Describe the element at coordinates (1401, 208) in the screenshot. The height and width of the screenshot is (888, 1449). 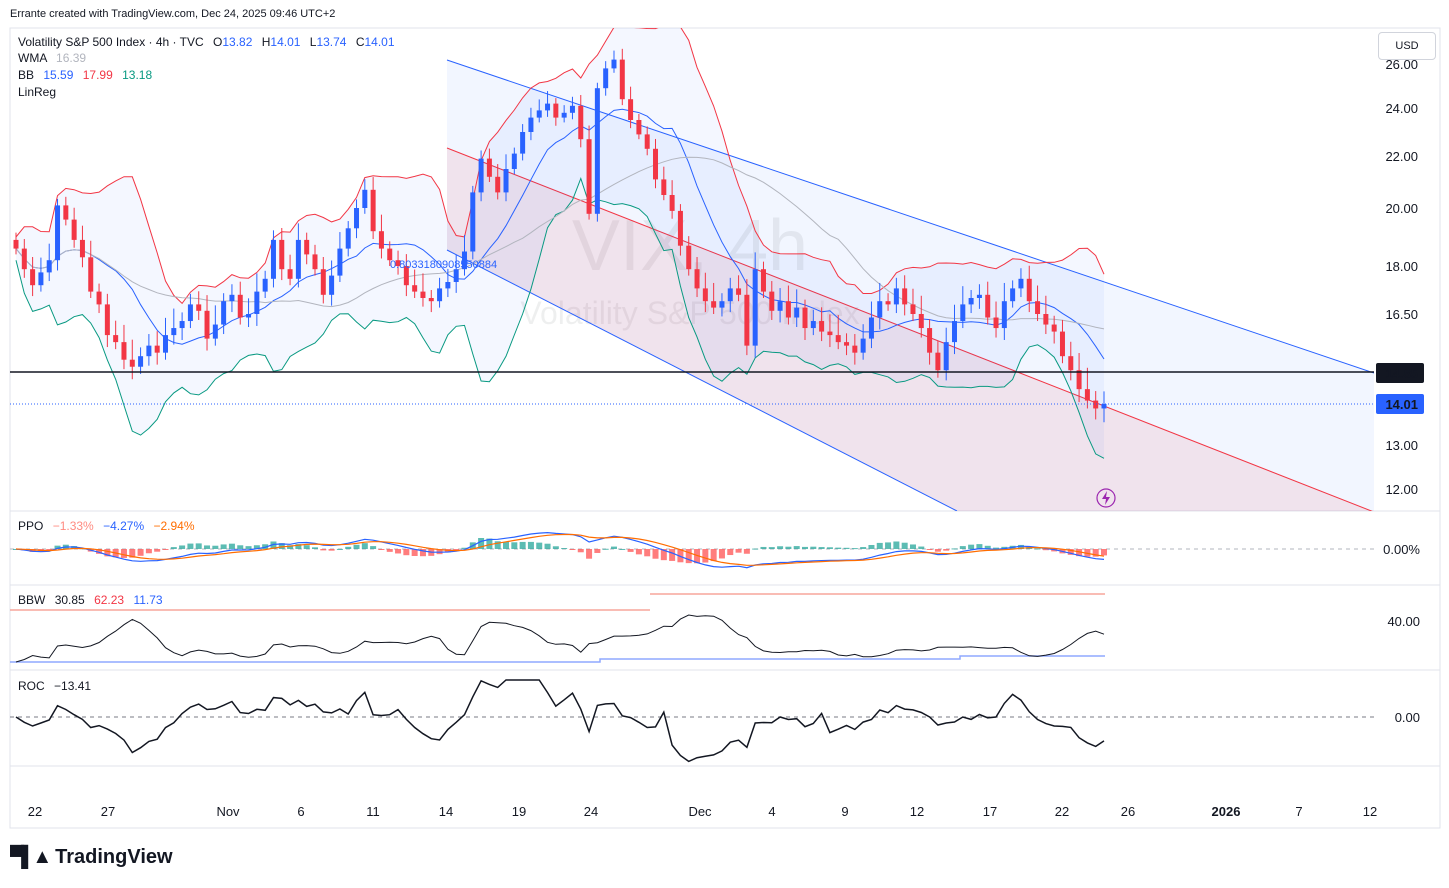
I see `y-tick: 20.00` at that location.